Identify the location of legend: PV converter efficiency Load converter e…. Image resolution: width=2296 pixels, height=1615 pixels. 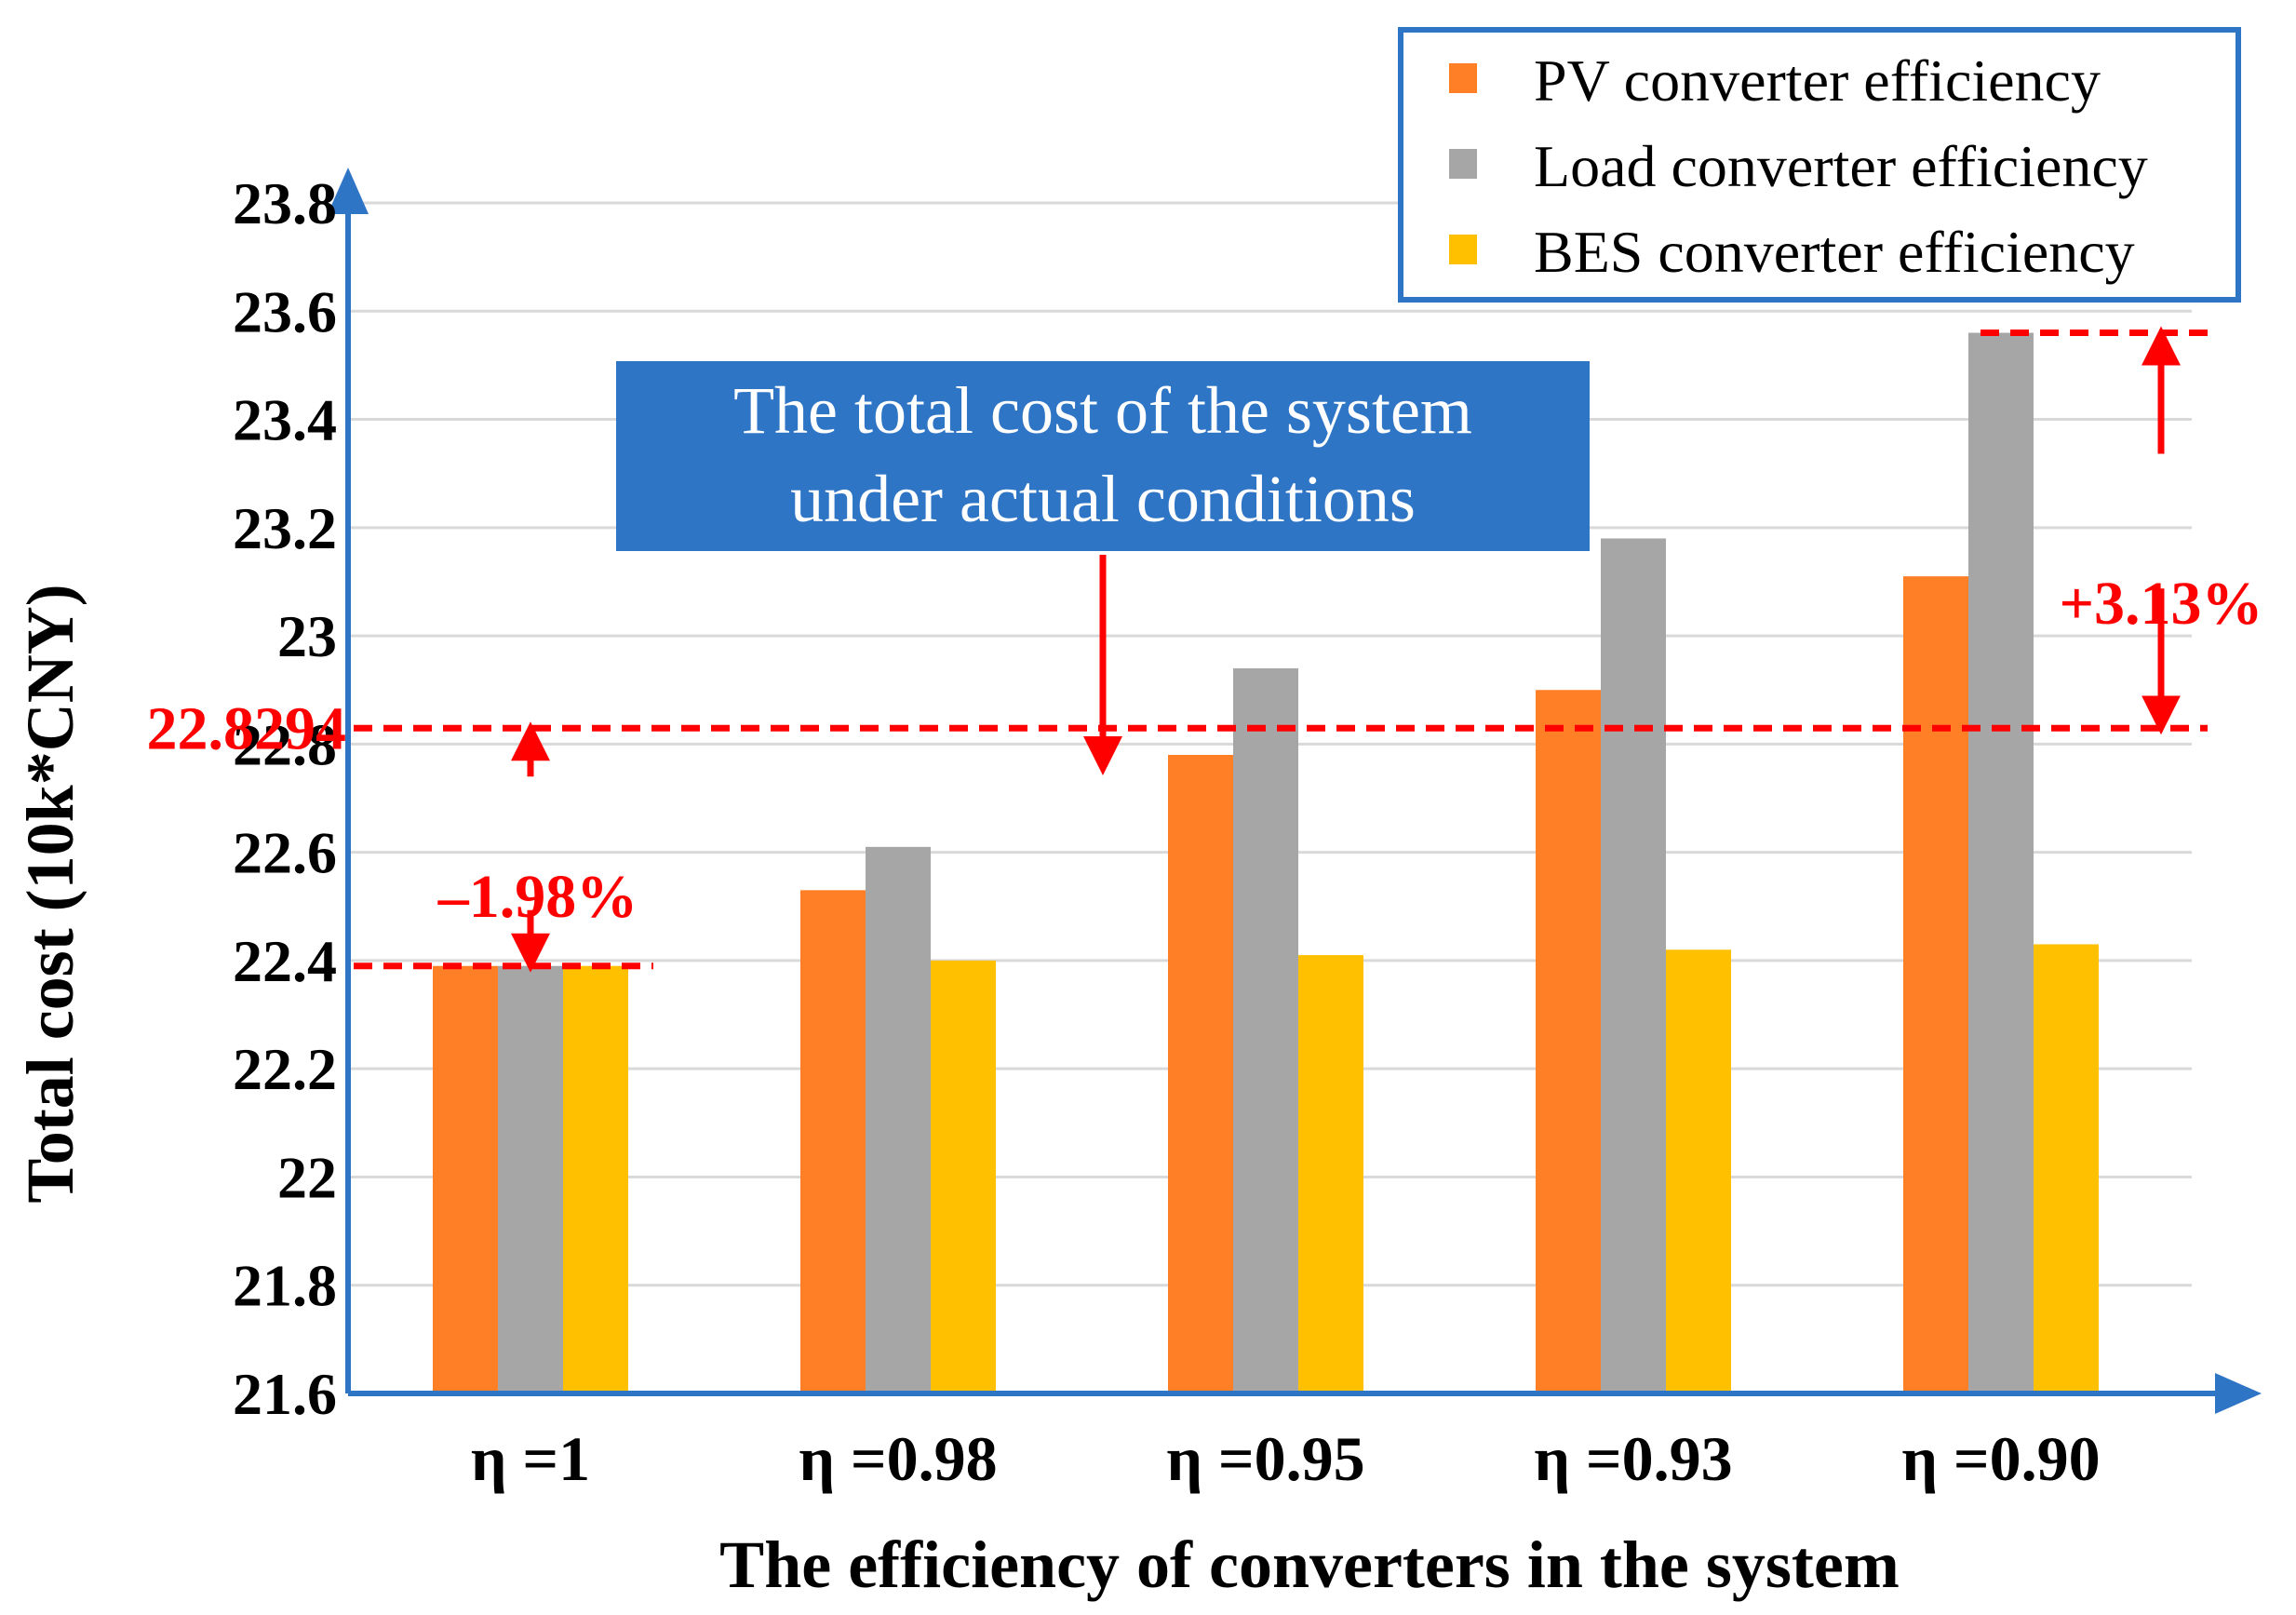
(1820, 165).